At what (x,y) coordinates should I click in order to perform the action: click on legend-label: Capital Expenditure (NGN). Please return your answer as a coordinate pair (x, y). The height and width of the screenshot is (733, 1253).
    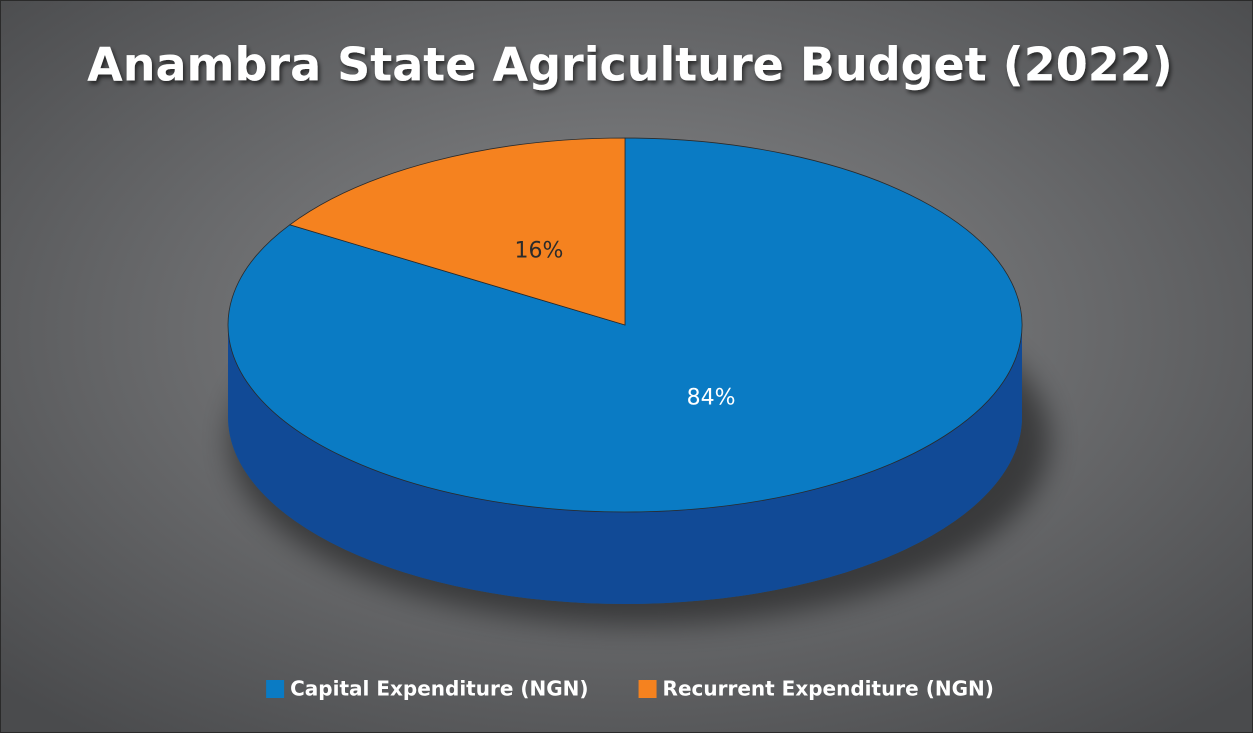
    Looking at the image, I should click on (439, 689).